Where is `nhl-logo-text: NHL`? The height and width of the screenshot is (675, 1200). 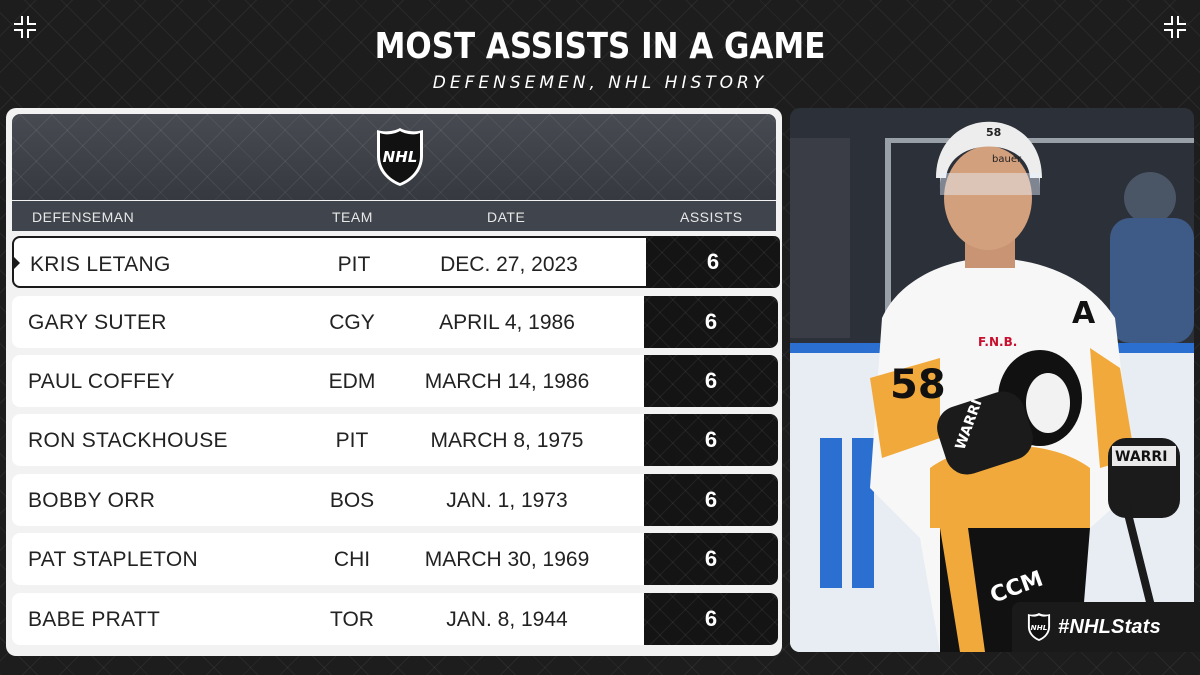
nhl-logo-text: NHL is located at coordinates (400, 157).